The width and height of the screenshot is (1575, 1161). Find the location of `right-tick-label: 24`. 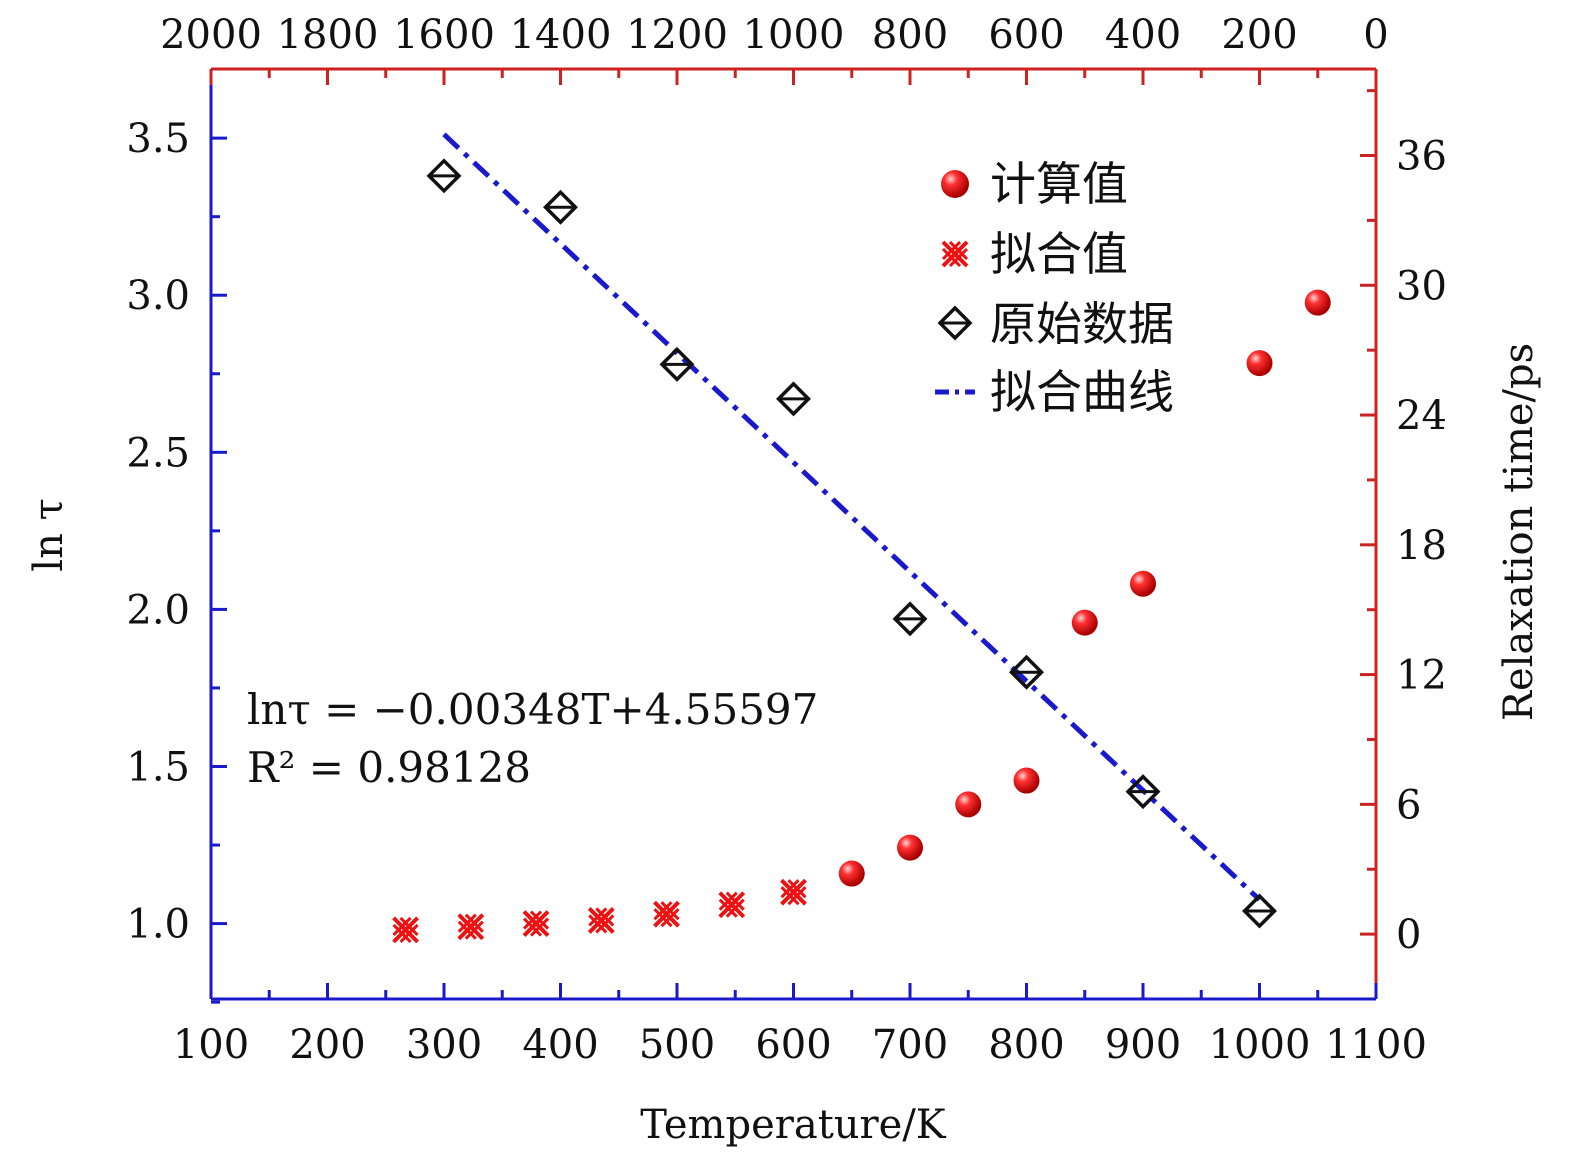

right-tick-label: 24 is located at coordinates (1421, 416).